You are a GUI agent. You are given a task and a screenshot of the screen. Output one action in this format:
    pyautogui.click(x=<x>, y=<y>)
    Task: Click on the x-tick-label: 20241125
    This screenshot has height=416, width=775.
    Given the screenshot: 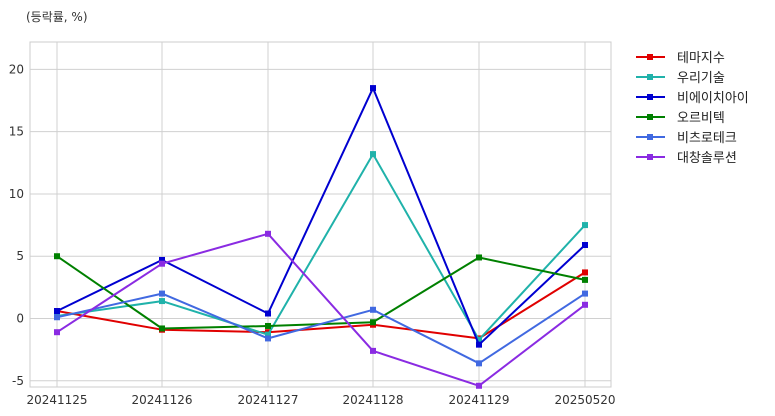 What is the action you would take?
    pyautogui.click(x=56, y=400)
    